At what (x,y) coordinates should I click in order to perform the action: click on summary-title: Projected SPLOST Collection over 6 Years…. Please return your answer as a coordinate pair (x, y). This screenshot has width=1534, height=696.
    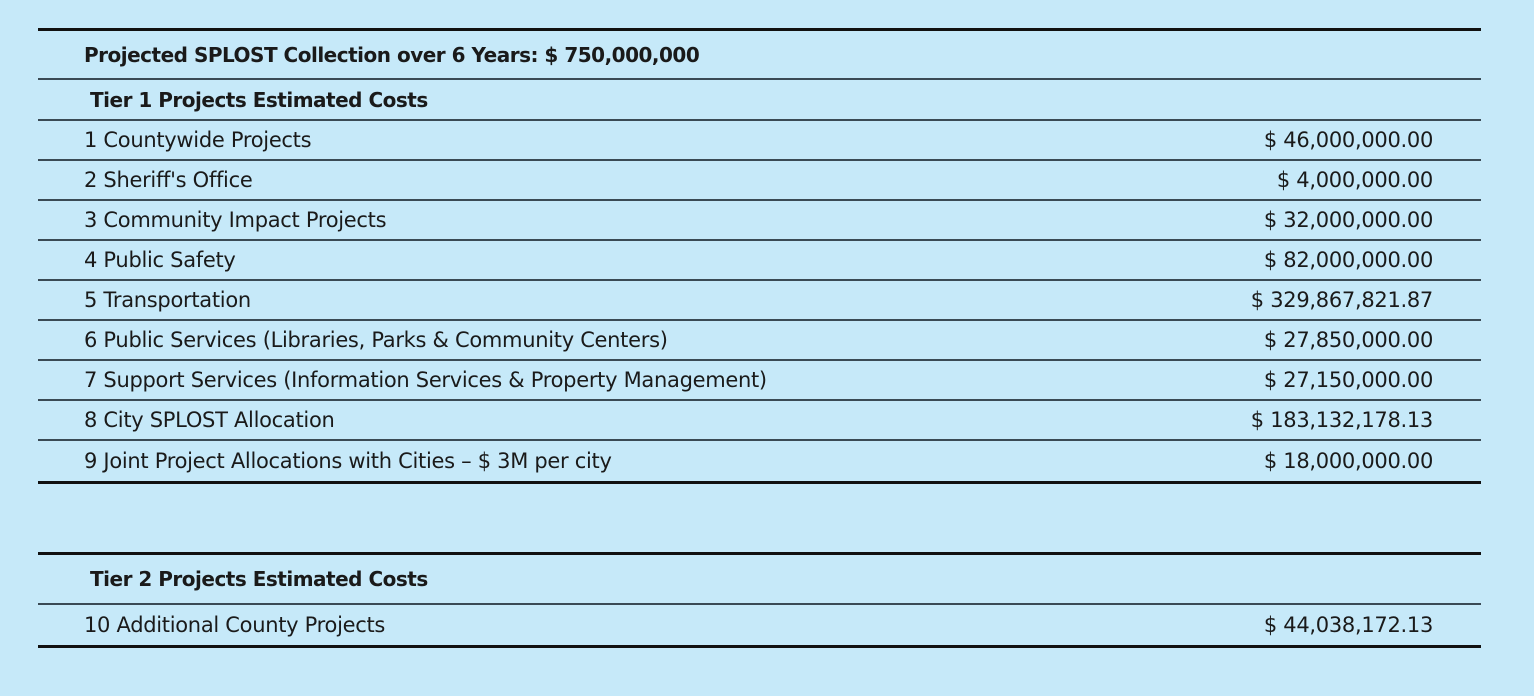
    Looking at the image, I should click on (392, 54).